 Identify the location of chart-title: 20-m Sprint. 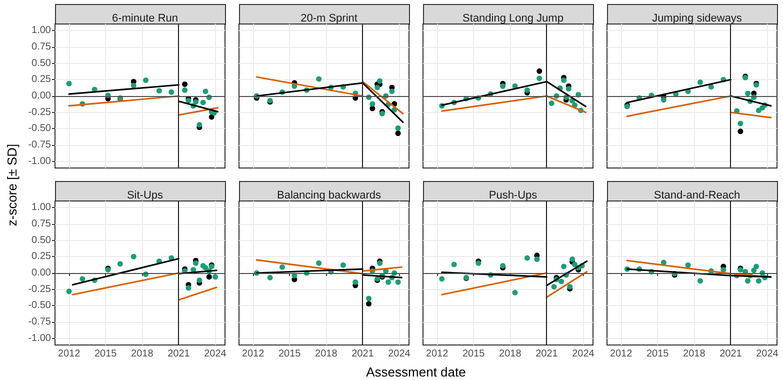
(329, 18).